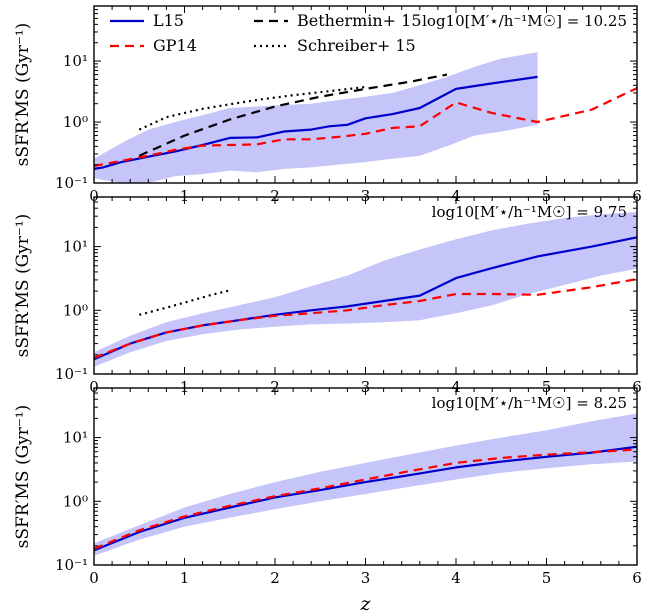 This screenshot has height=616, width=659. What do you see at coordinates (359, 20) in the screenshot?
I see `legend-label: Bethermin+ 15` at bounding box center [359, 20].